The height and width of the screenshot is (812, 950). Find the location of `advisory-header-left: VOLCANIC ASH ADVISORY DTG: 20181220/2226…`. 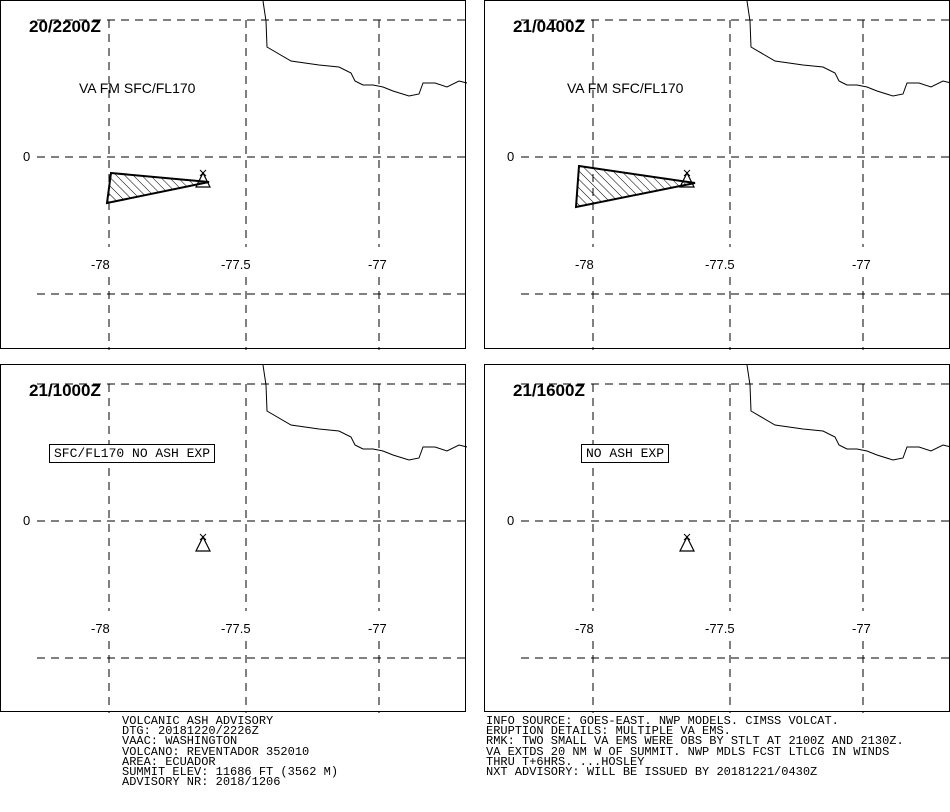

advisory-header-left: VOLCANIC ASH ADVISORY DTG: 20181220/2226… is located at coordinates (230, 752).